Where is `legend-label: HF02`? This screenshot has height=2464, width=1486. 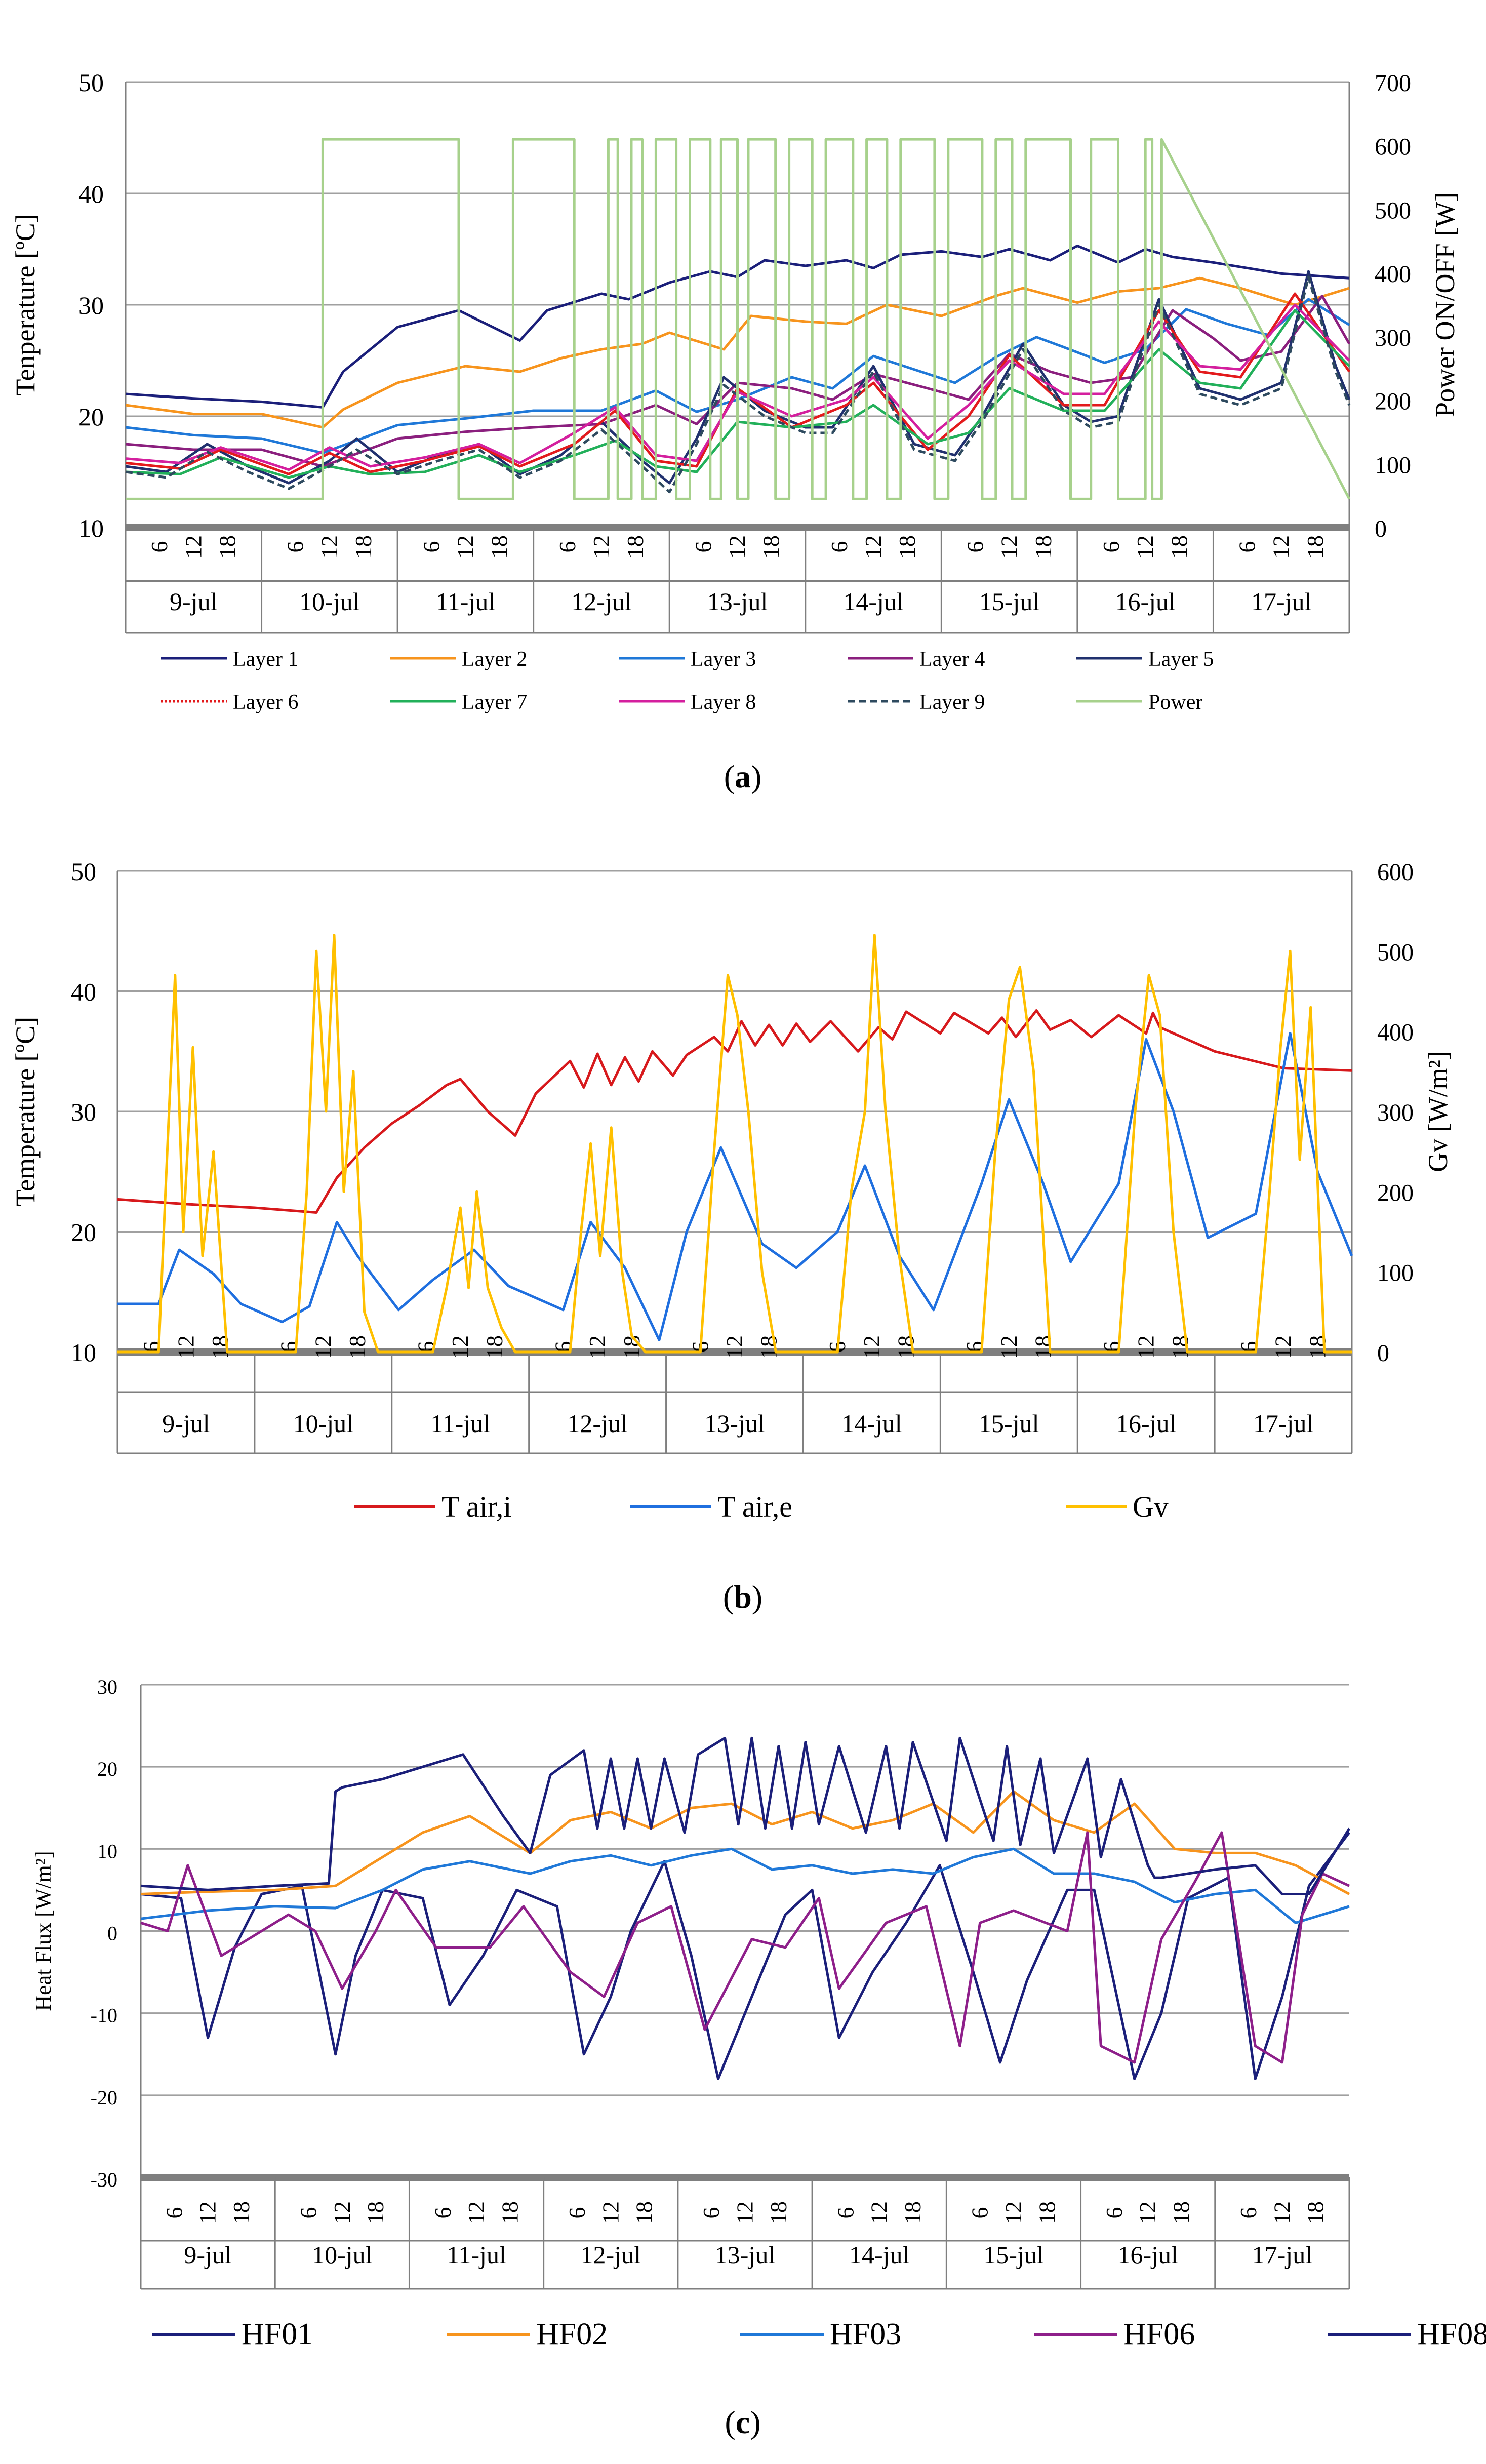
legend-label: HF02 is located at coordinates (572, 2335).